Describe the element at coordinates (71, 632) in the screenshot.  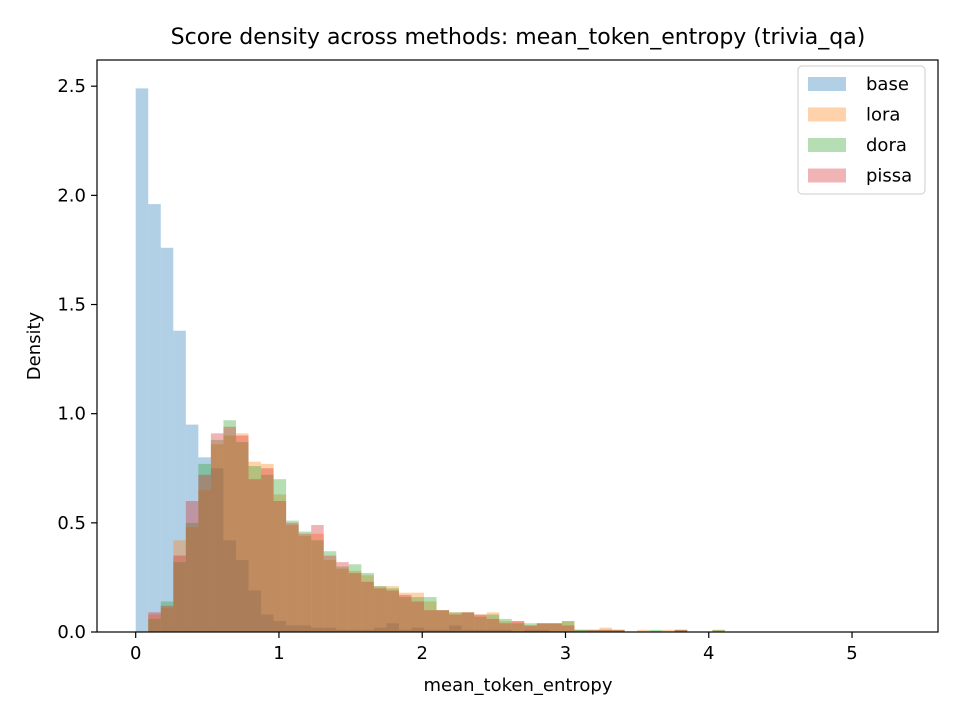
I see `y-tick-label-0: 0.0` at that location.